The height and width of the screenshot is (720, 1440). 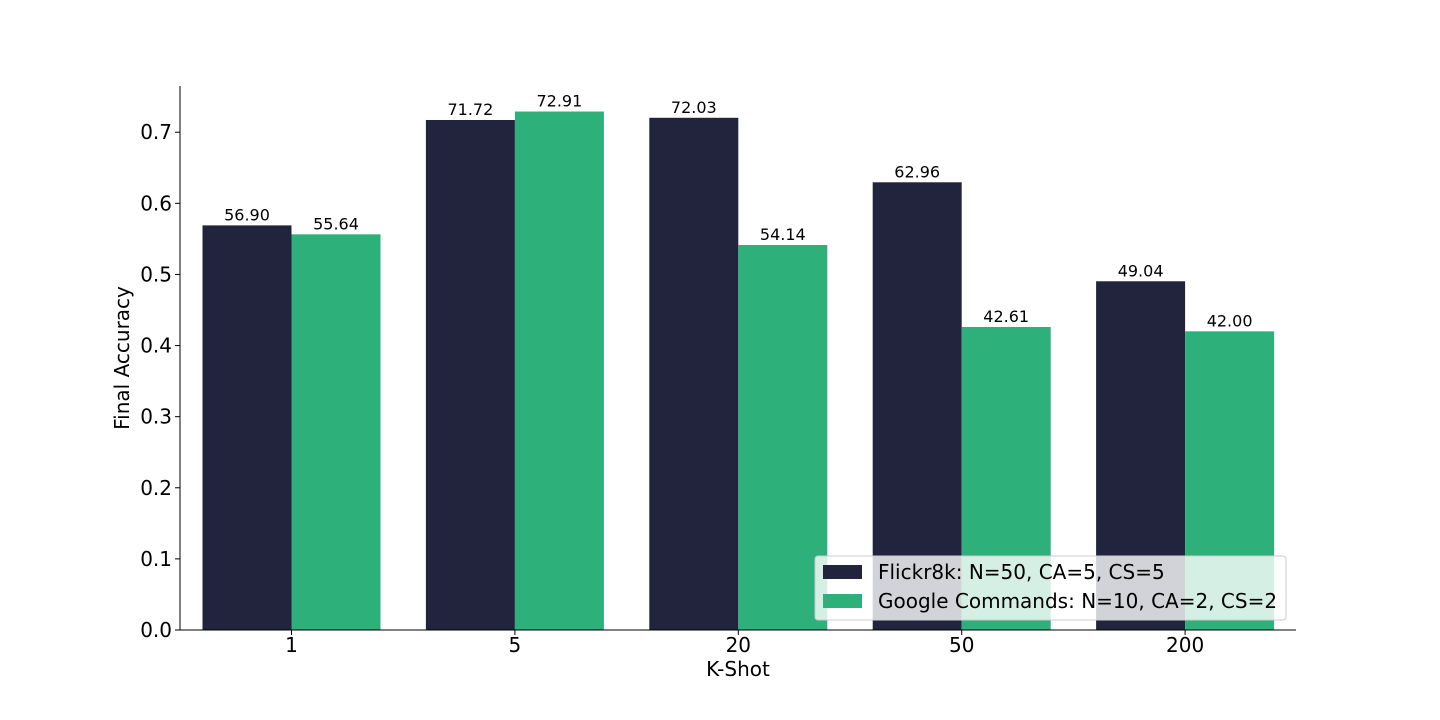 I want to click on y-tick-label: 0.3, so click(x=156, y=417).